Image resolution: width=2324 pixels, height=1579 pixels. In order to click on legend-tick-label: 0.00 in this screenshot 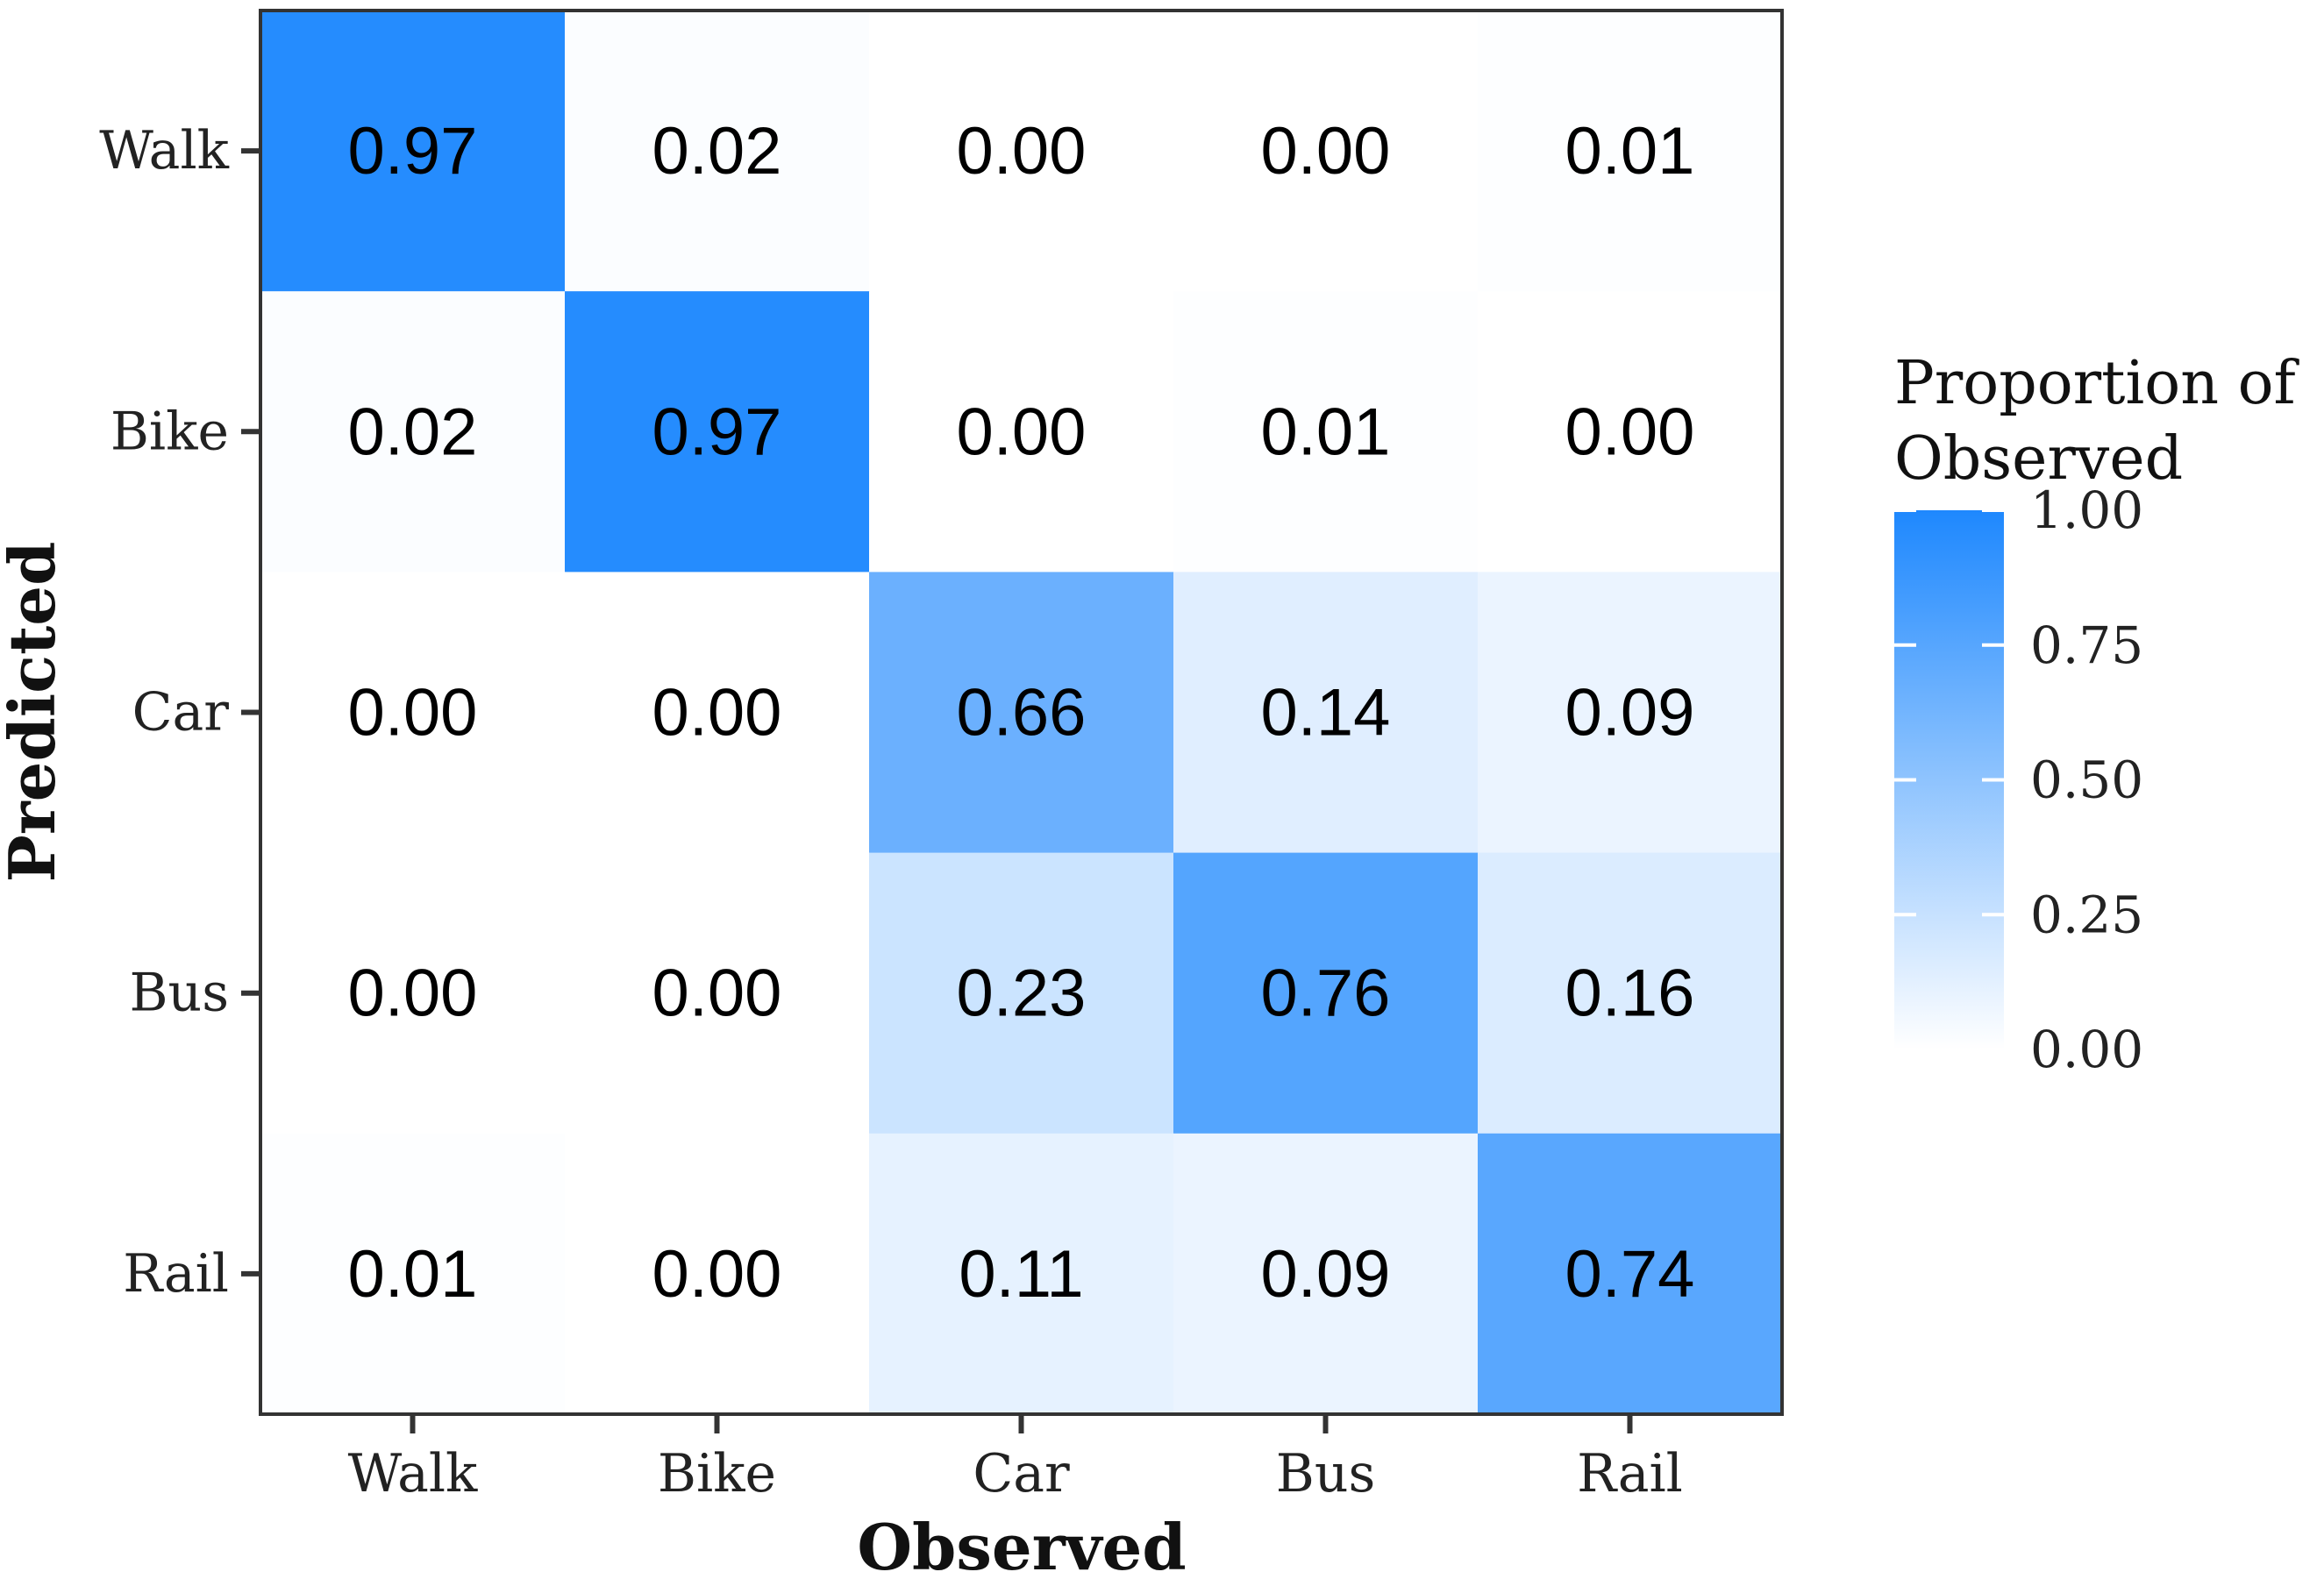, I will do `click(2086, 1049)`.